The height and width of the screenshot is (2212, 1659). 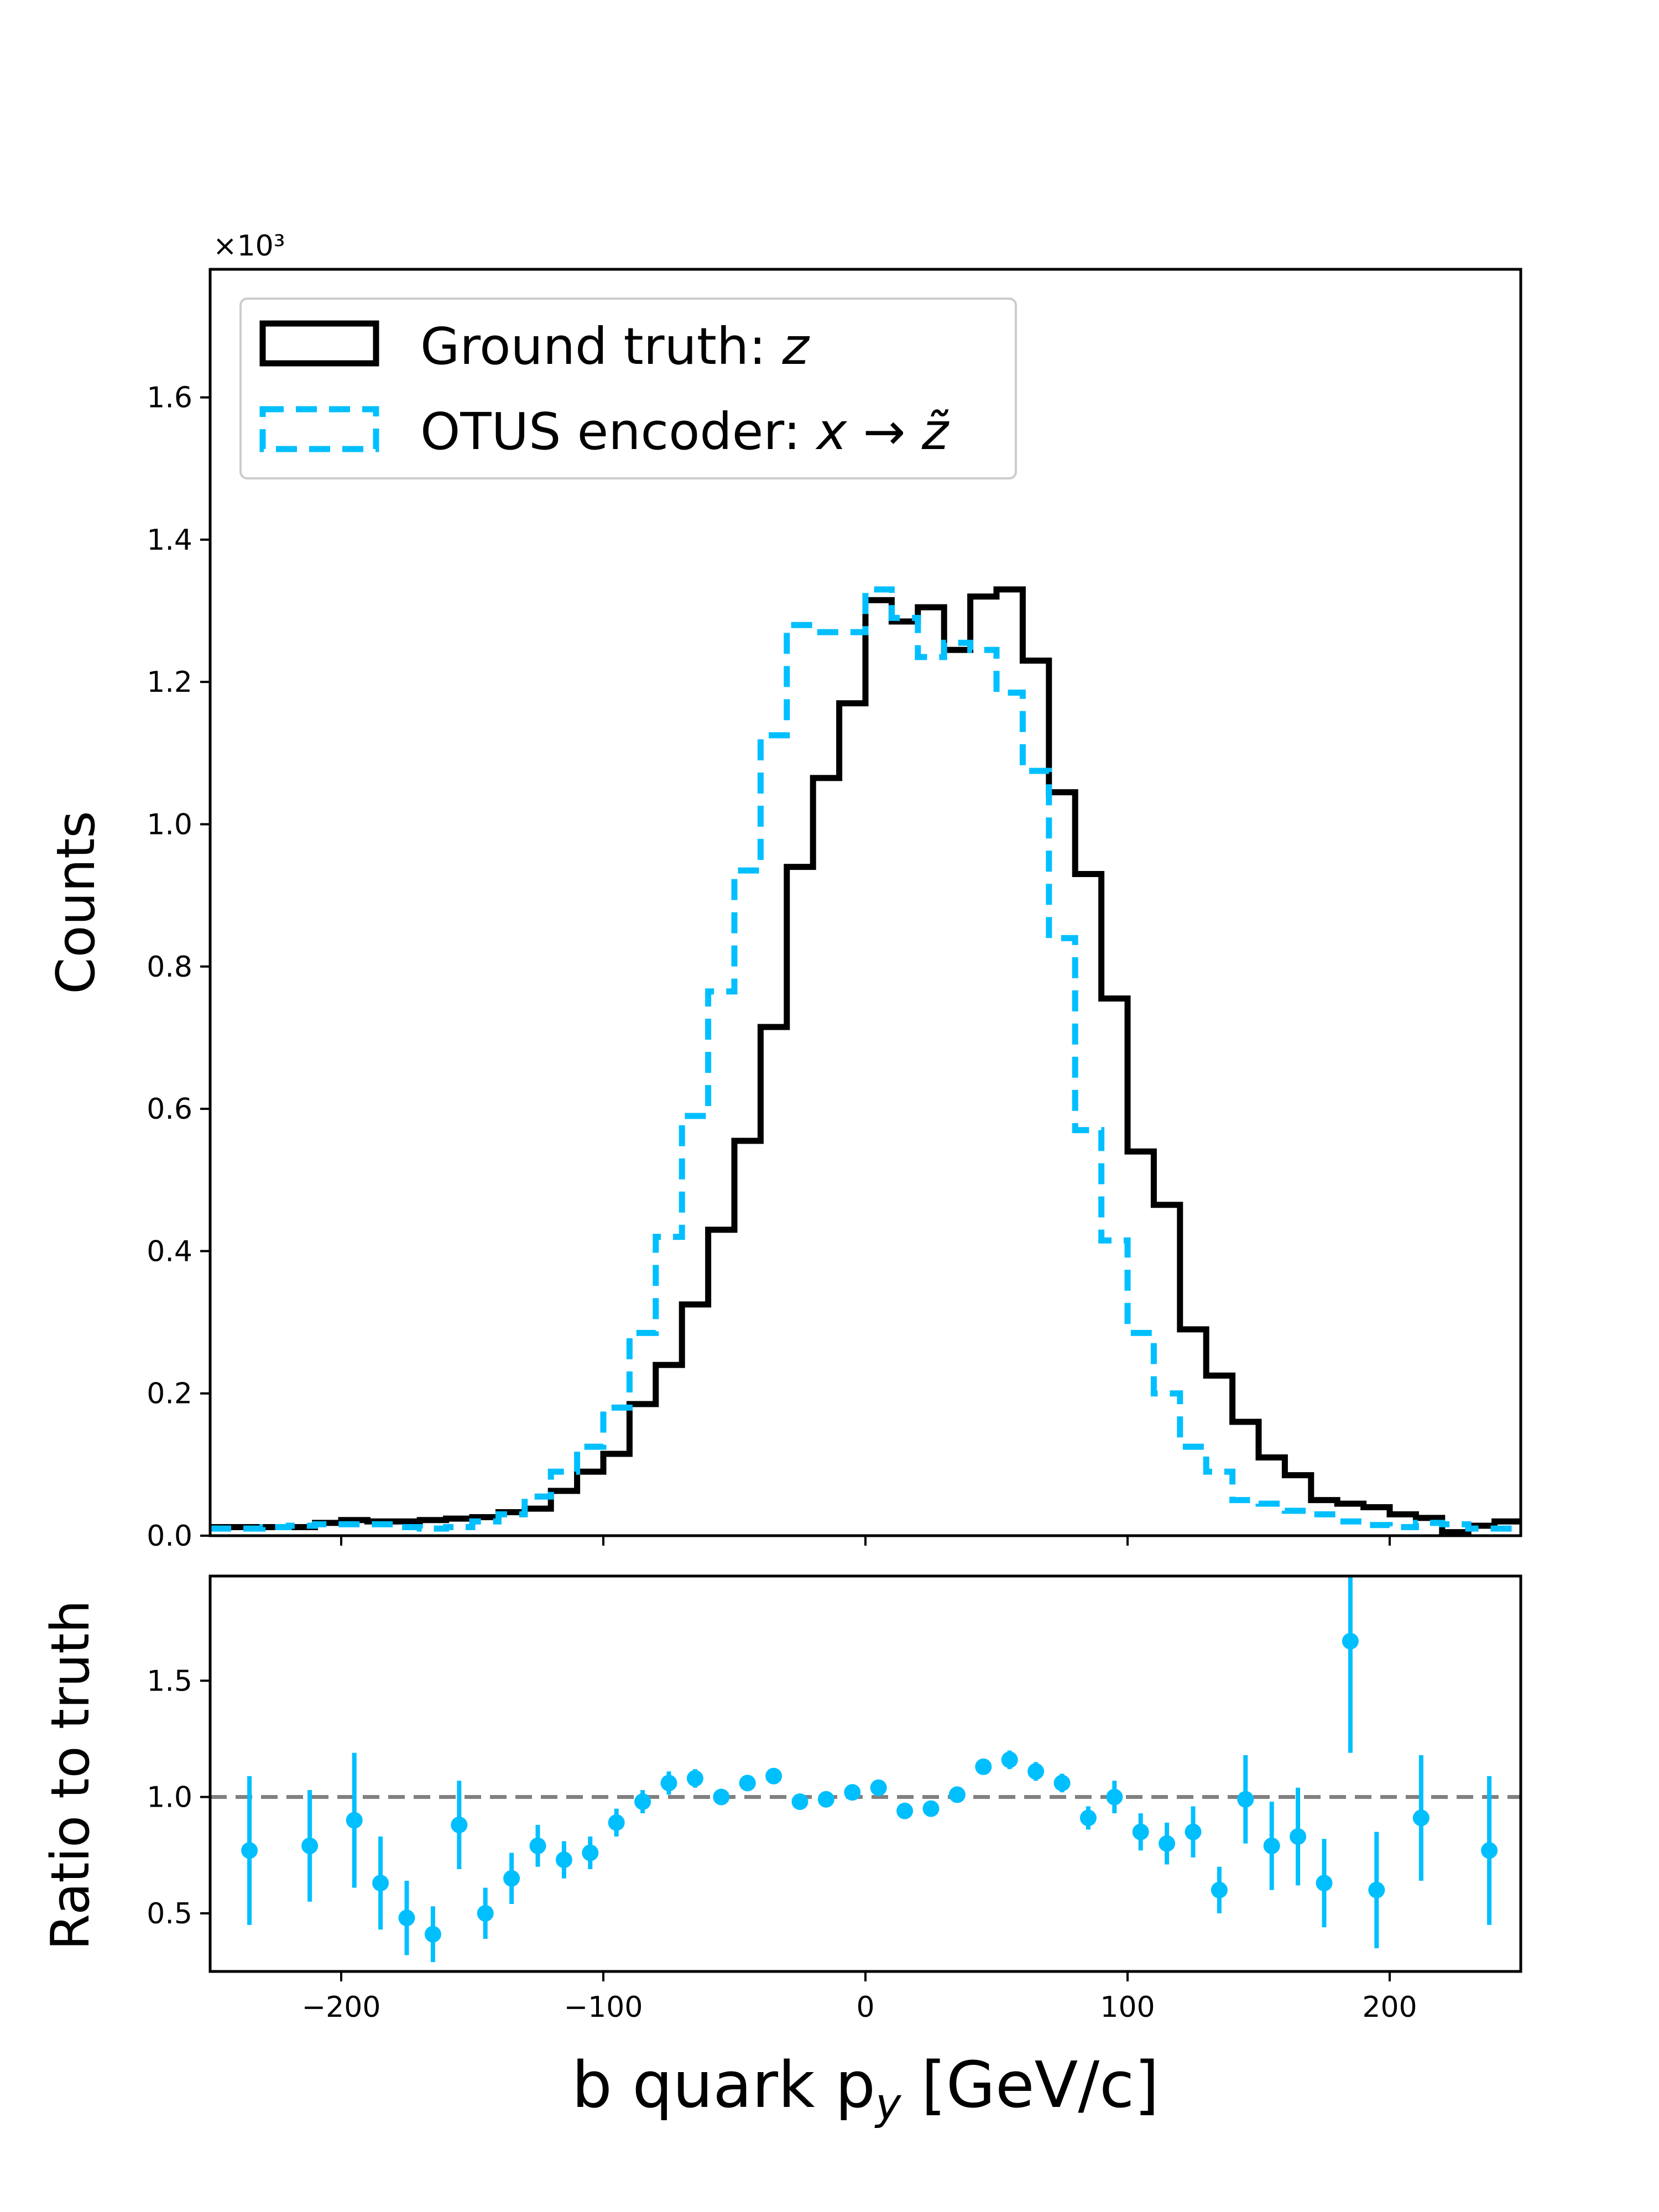 What do you see at coordinates (169, 1110) in the screenshot?
I see `histogram-y-tick-label: 0.6` at bounding box center [169, 1110].